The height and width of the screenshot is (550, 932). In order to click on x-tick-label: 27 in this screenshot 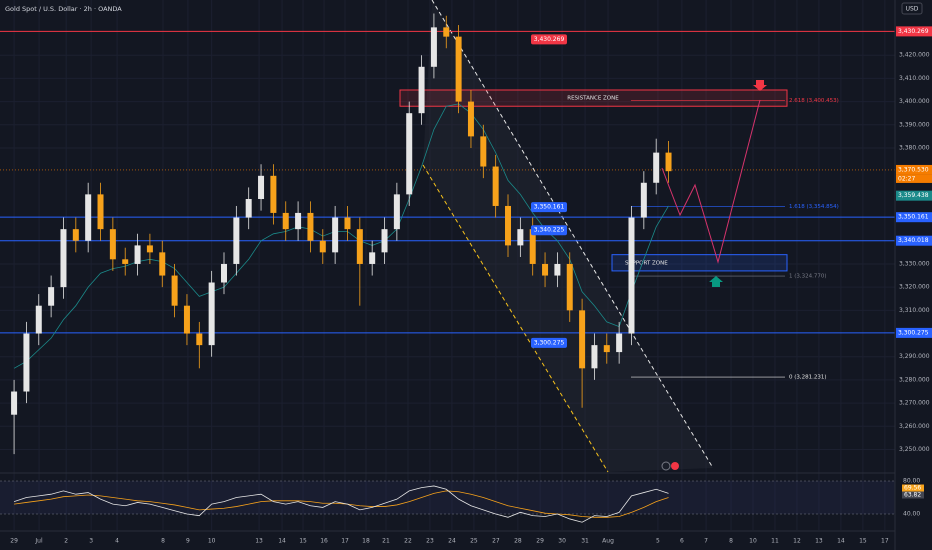, I will do `click(496, 541)`.